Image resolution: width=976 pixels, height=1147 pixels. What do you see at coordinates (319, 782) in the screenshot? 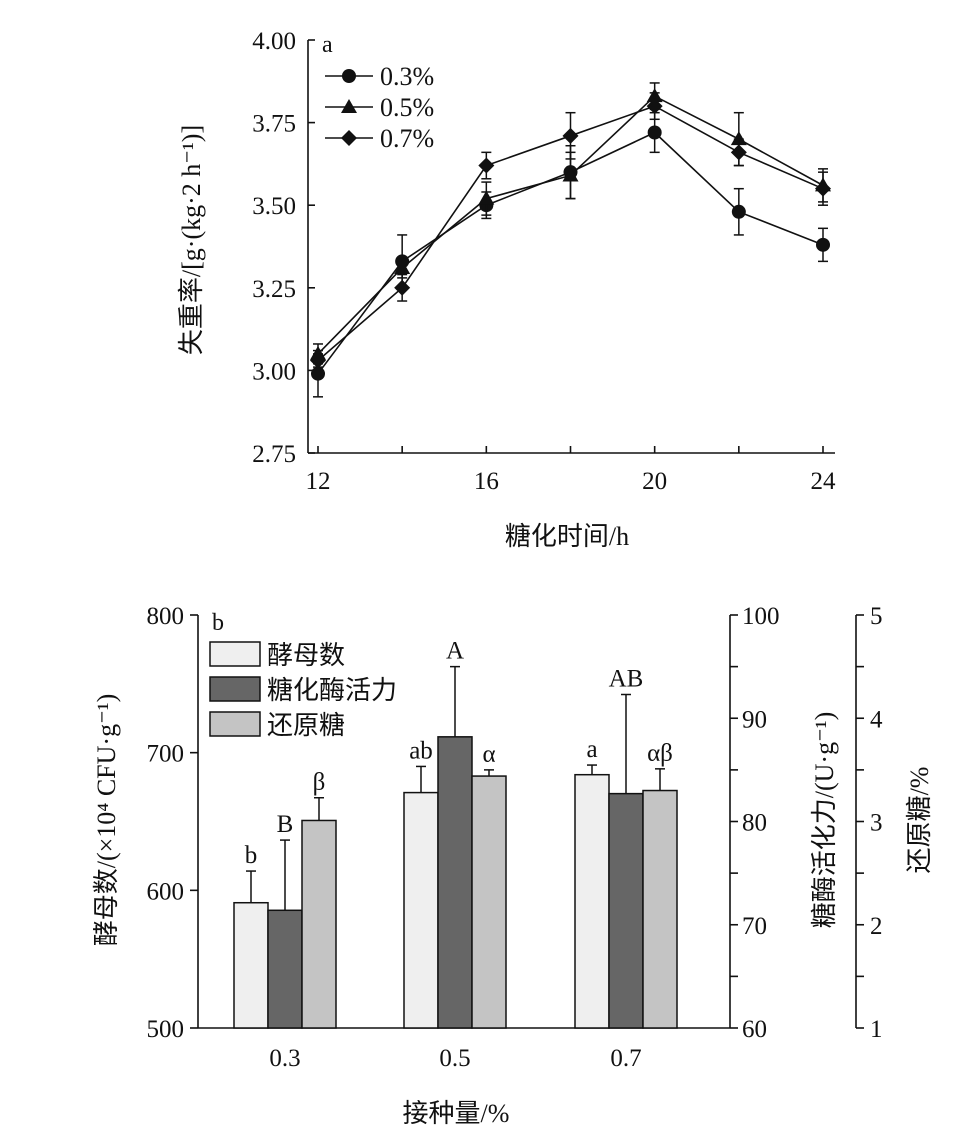
I see `significance-letter: β` at bounding box center [319, 782].